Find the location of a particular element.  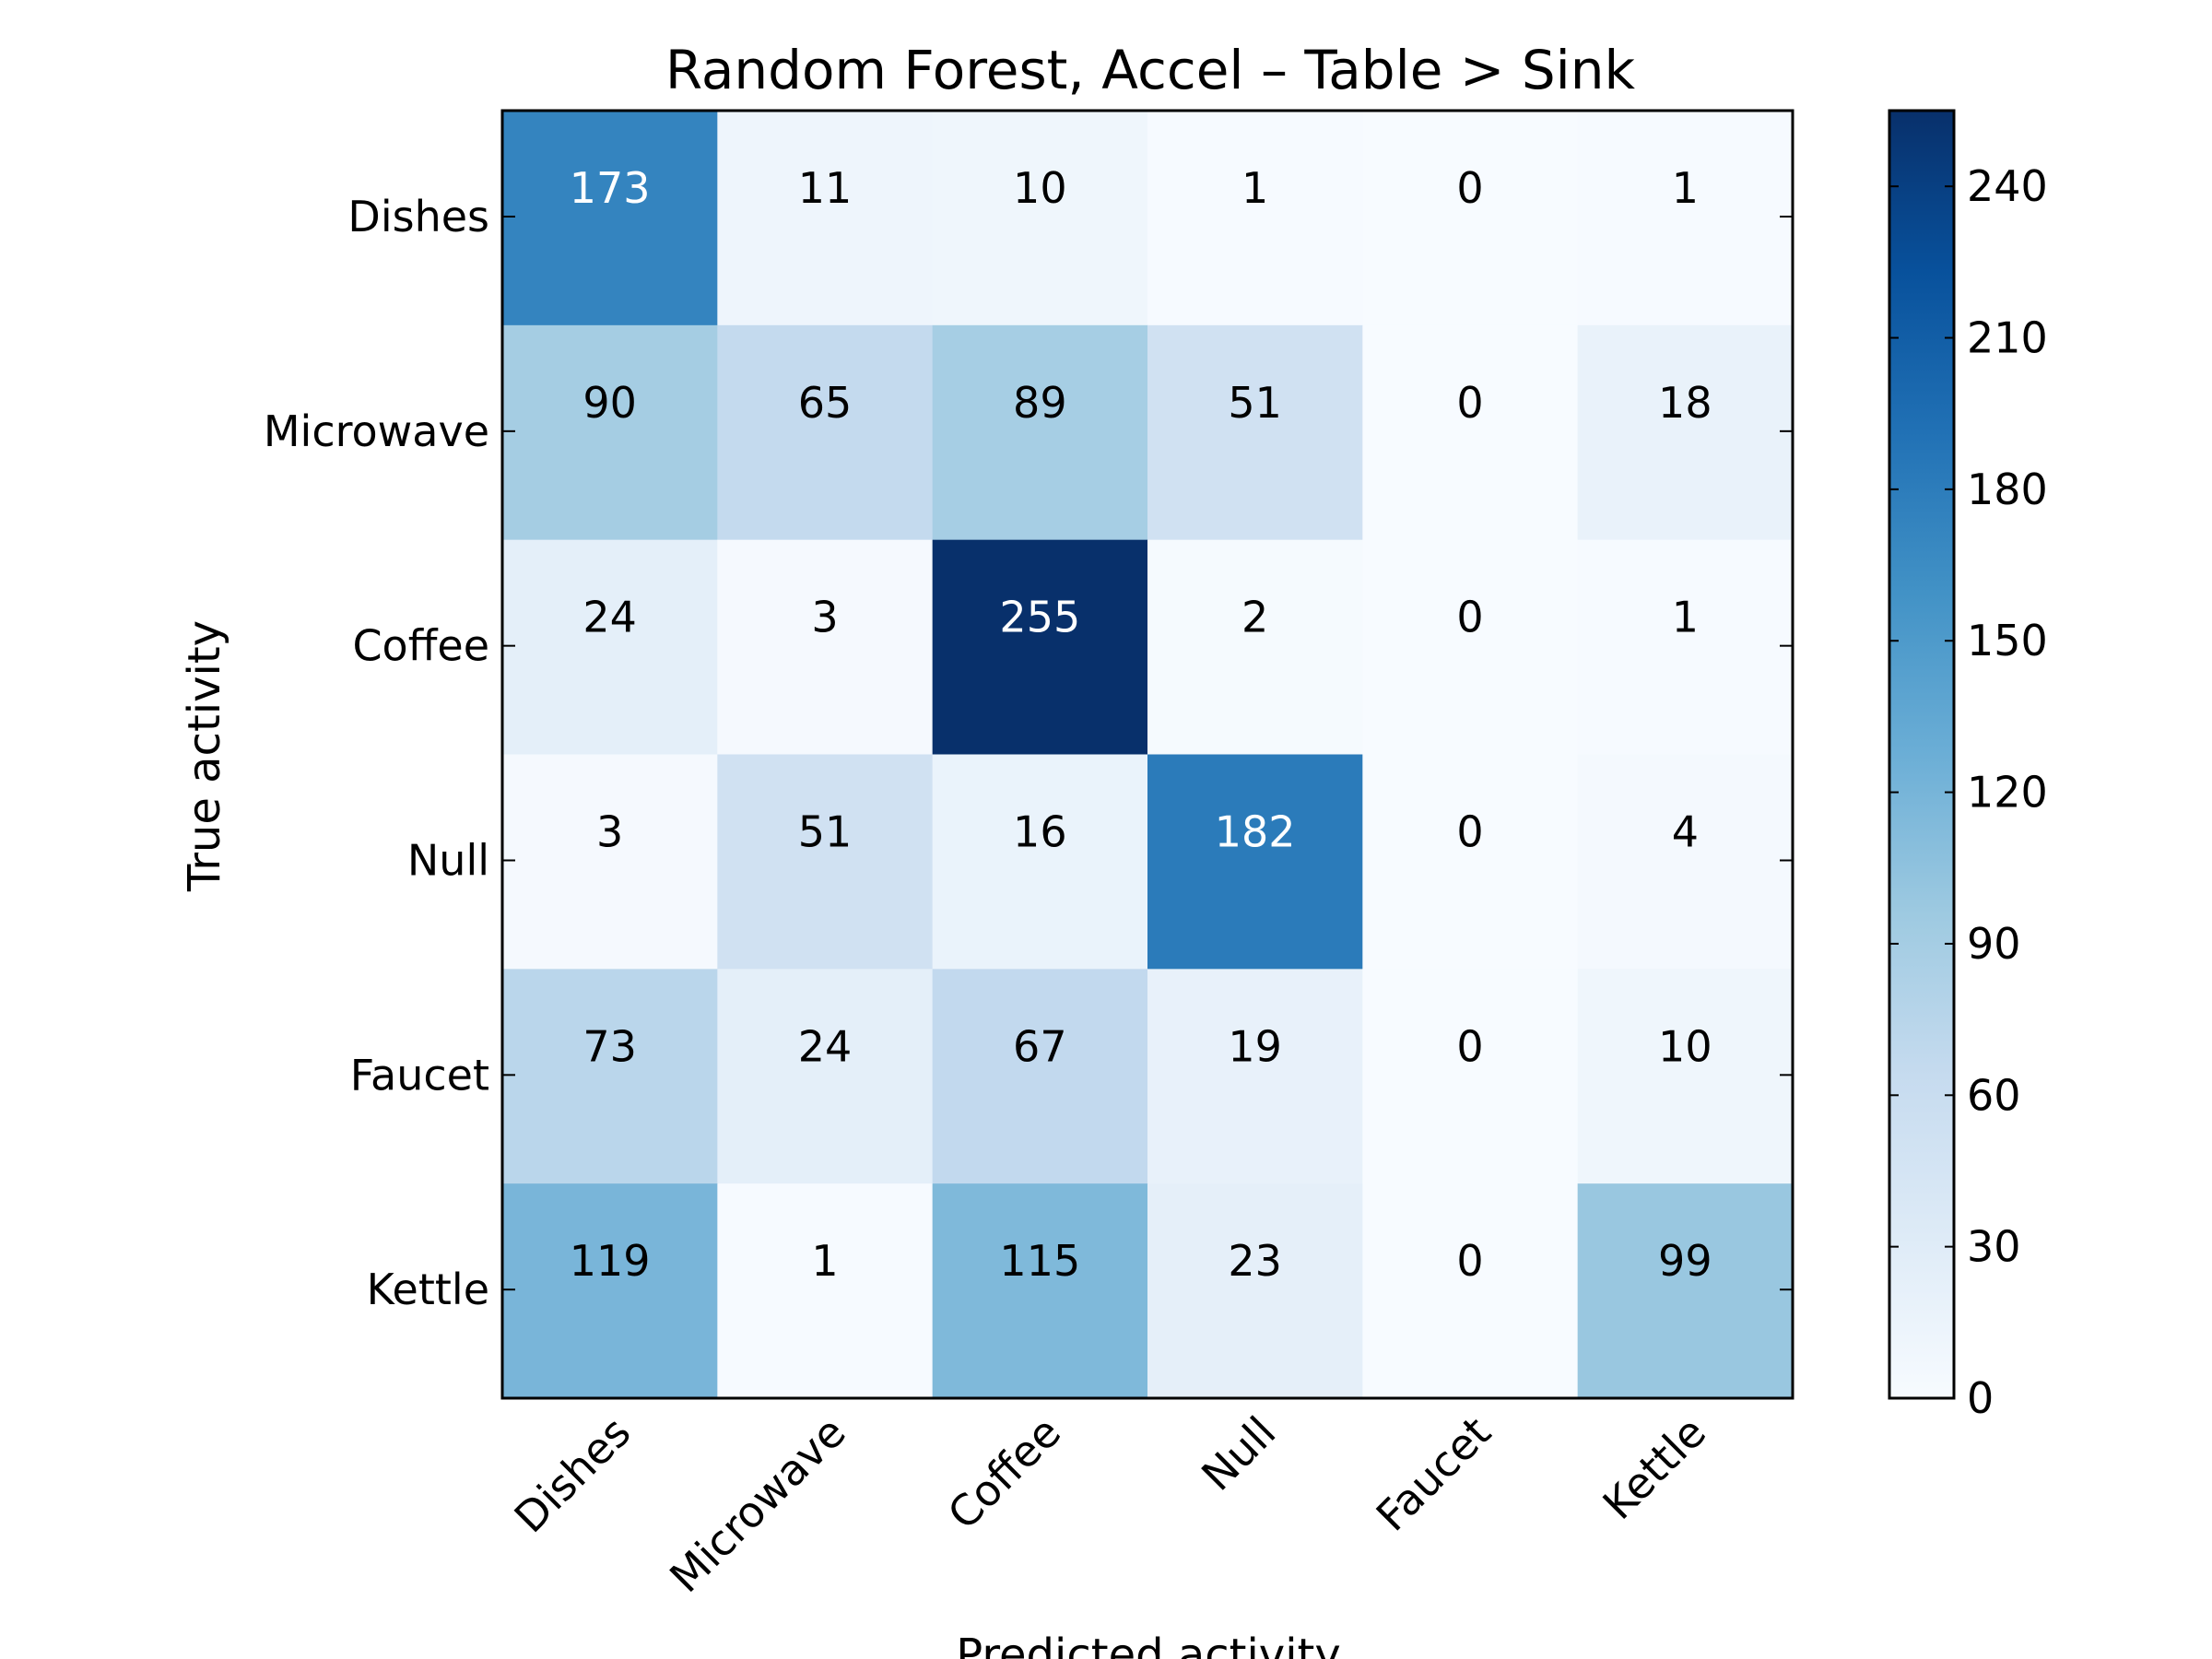

cell-value-label: 255 is located at coordinates (1039, 617).